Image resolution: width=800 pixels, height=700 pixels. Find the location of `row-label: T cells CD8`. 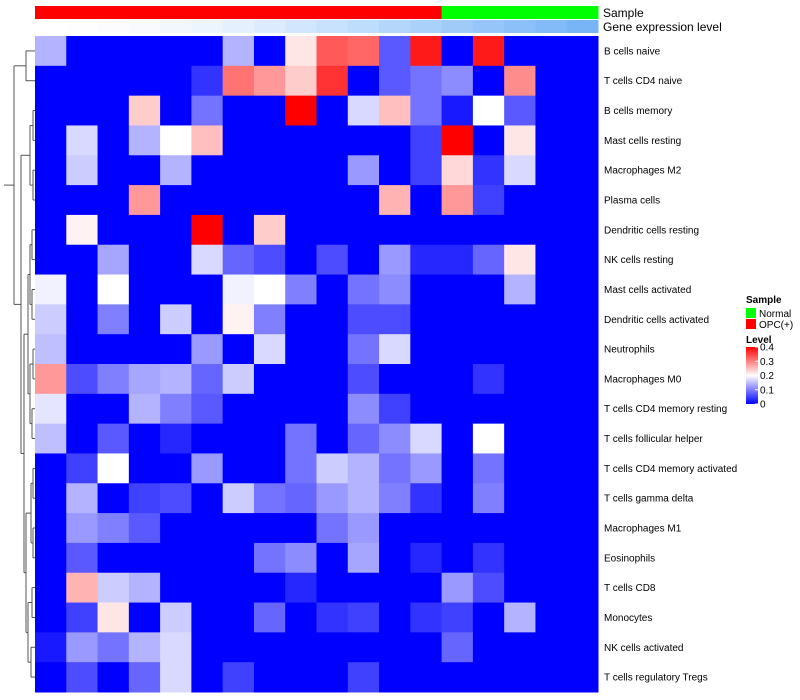

row-label: T cells CD8 is located at coordinates (630, 588).